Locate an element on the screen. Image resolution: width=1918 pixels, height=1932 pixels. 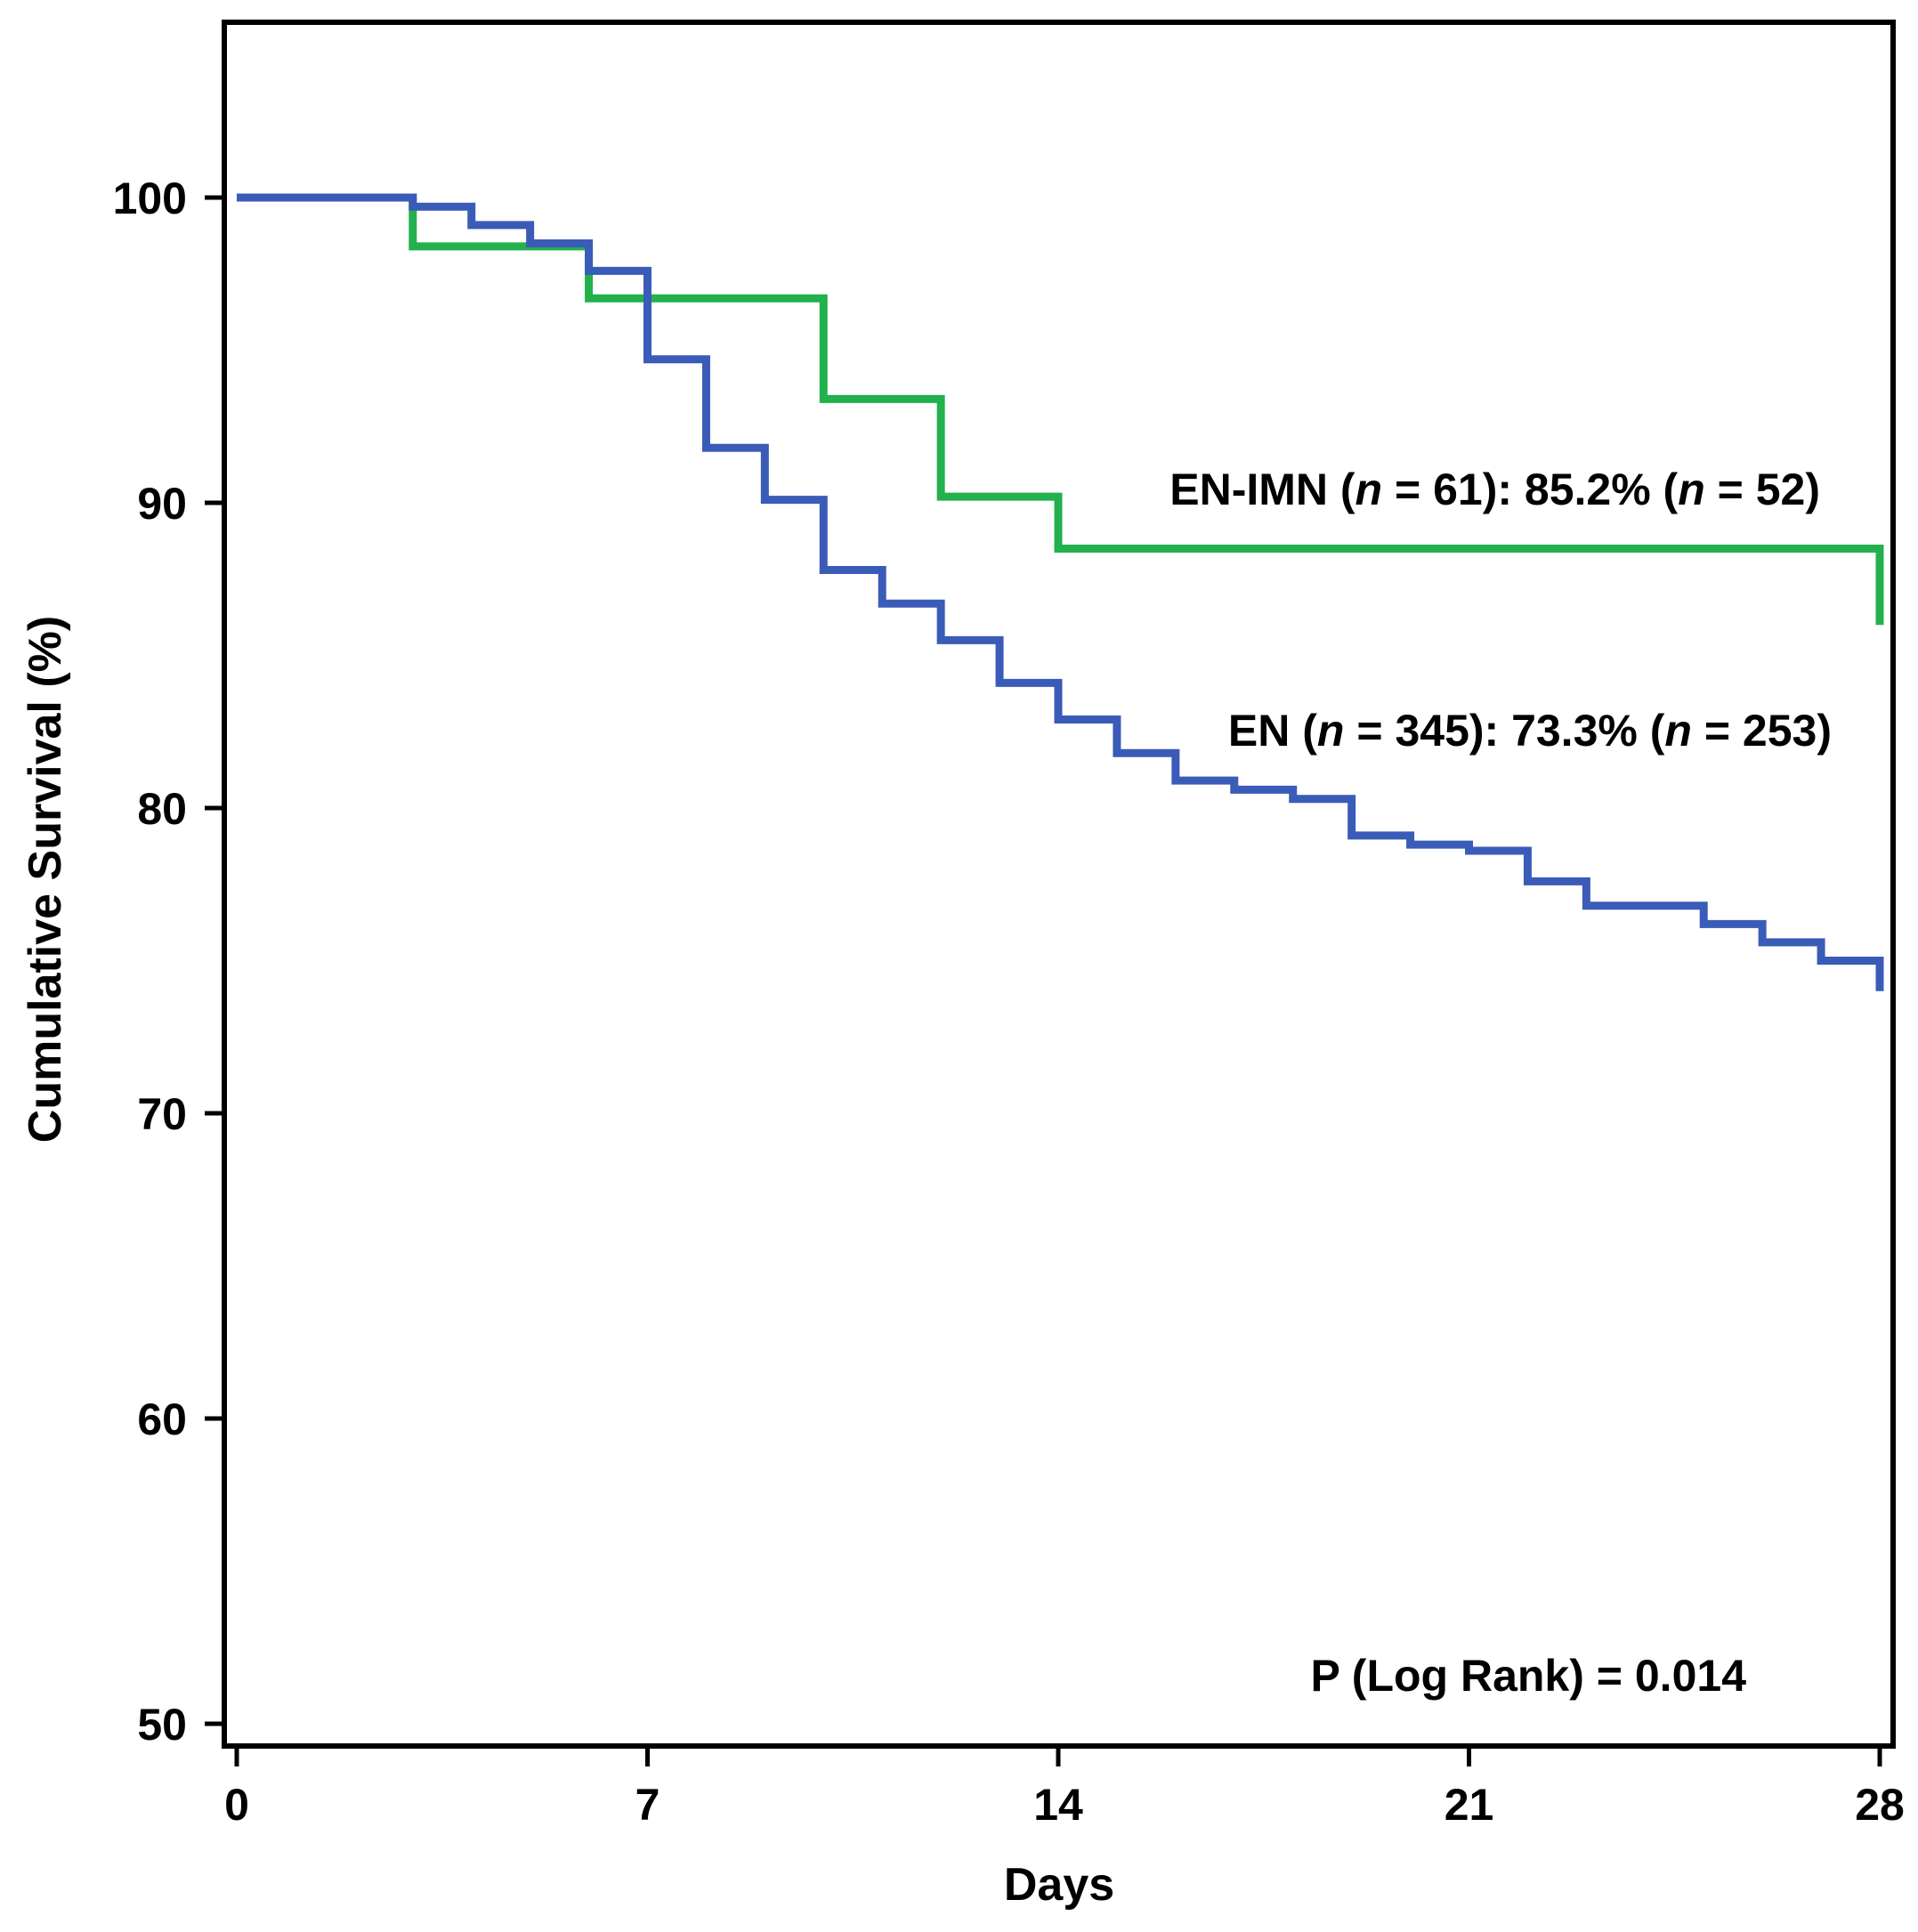
x-tick-label: 28 is located at coordinates (1880, 1805).